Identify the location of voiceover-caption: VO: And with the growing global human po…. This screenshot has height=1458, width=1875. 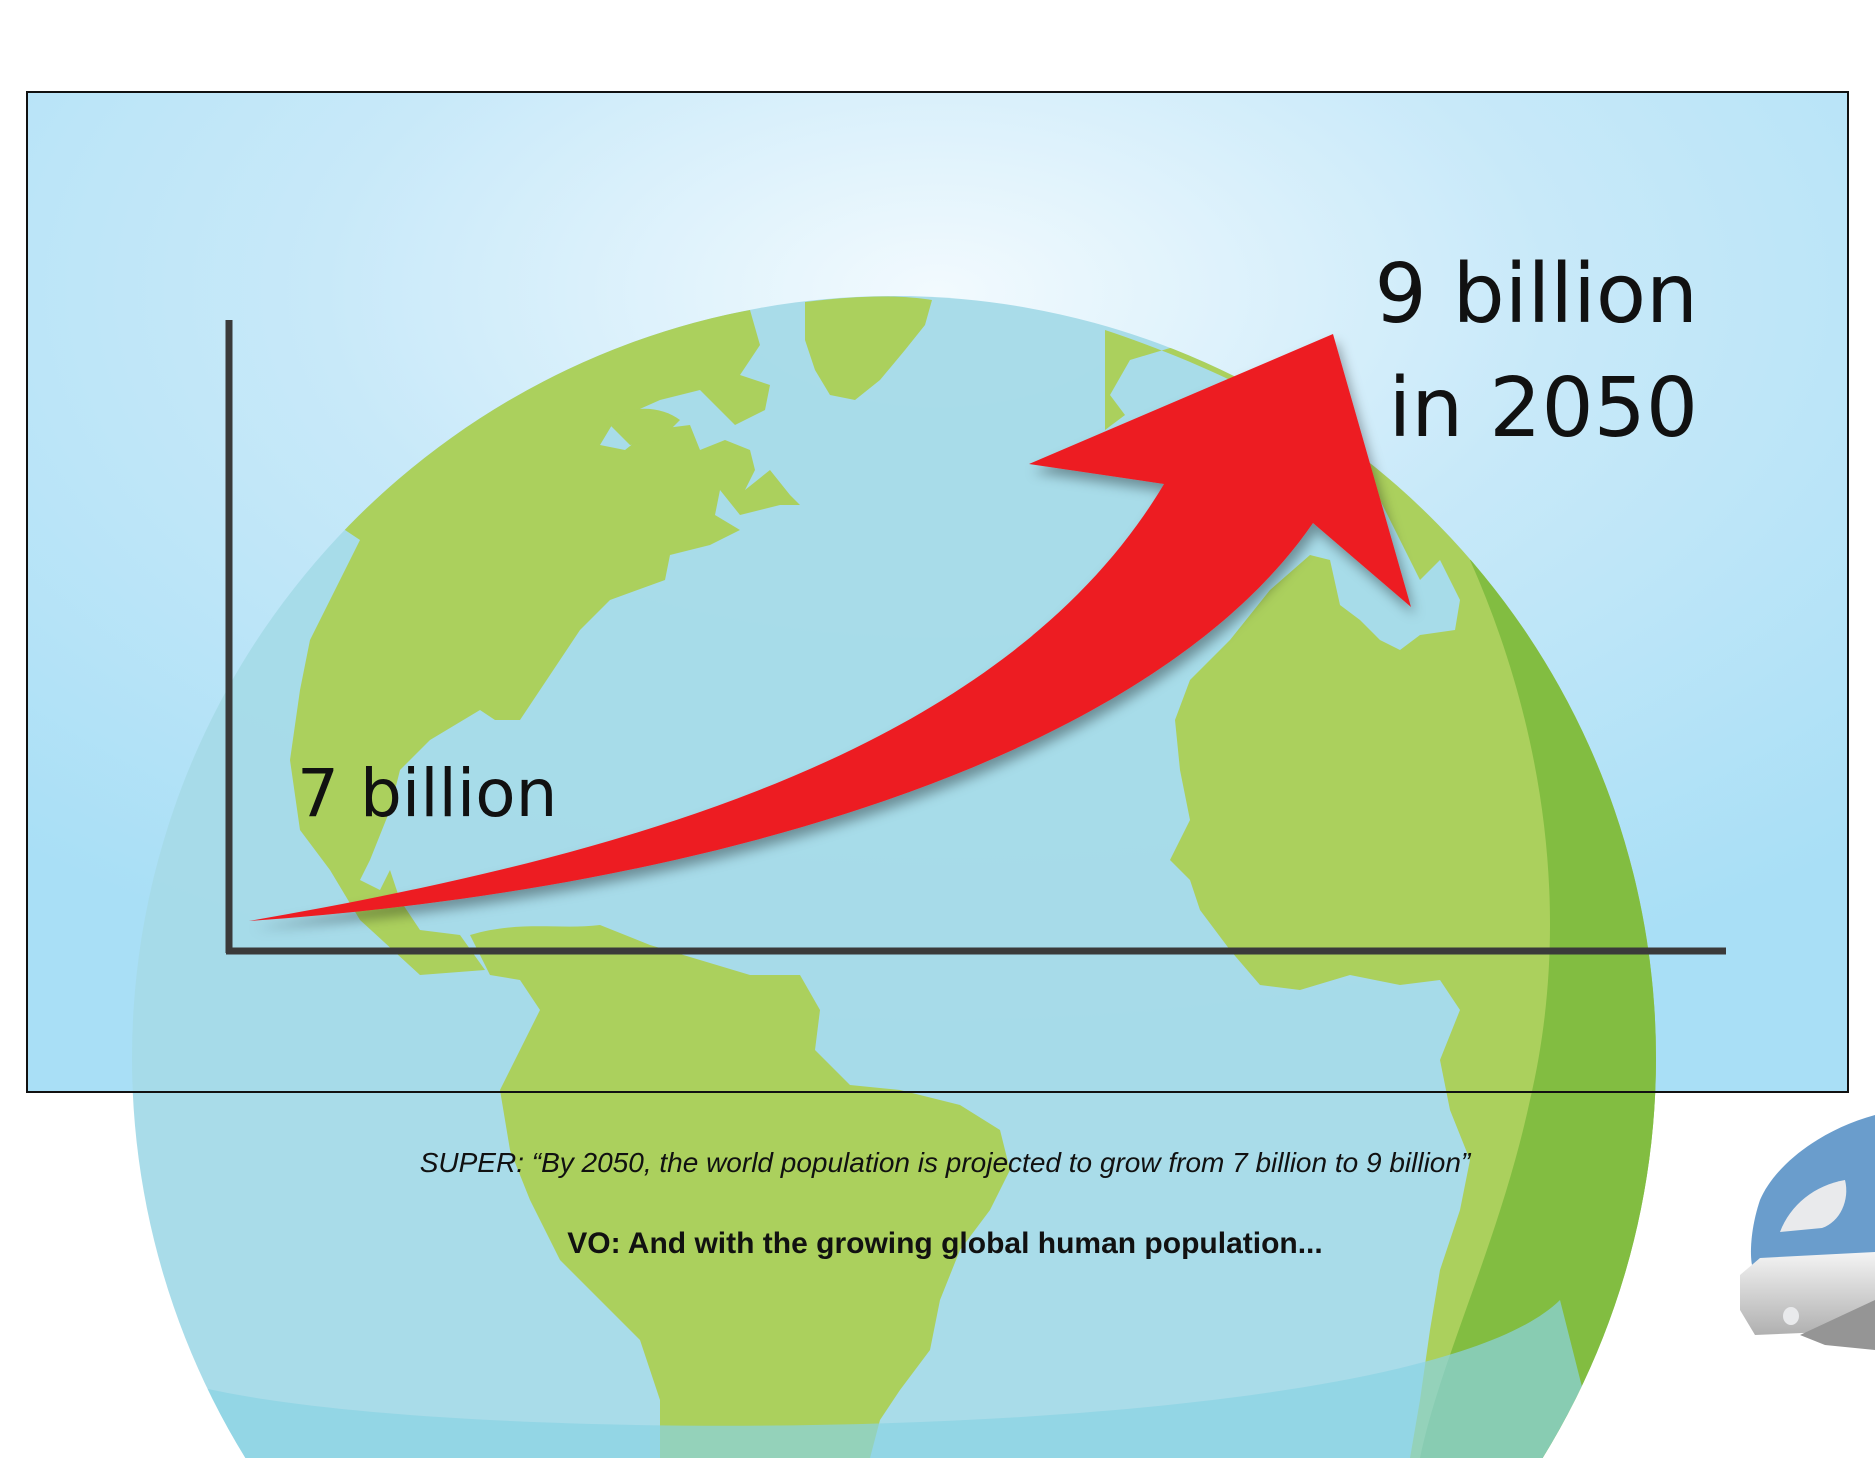
(944, 1243).